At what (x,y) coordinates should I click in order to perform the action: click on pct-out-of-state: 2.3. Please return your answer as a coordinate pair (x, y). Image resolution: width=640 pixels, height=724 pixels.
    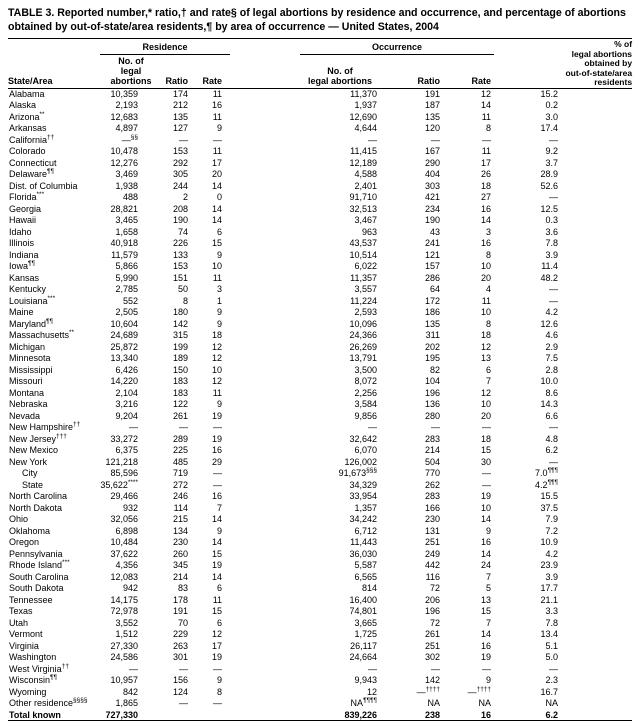
    Looking at the image, I should click on (552, 680).